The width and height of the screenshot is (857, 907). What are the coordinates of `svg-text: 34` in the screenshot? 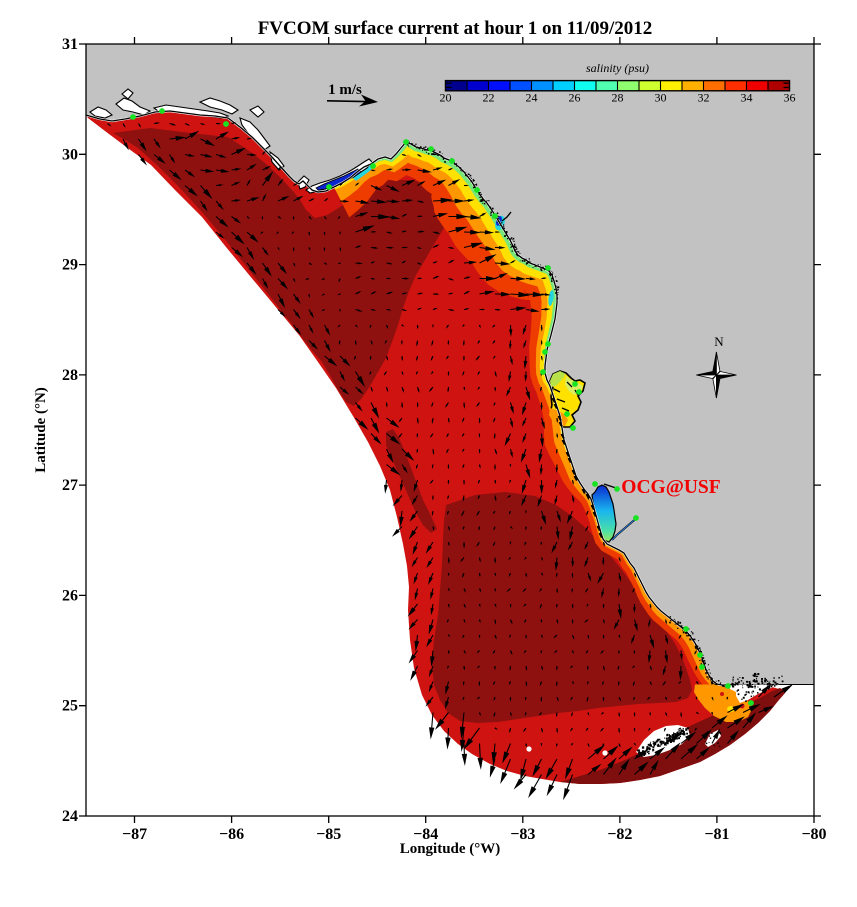 It's located at (747, 98).